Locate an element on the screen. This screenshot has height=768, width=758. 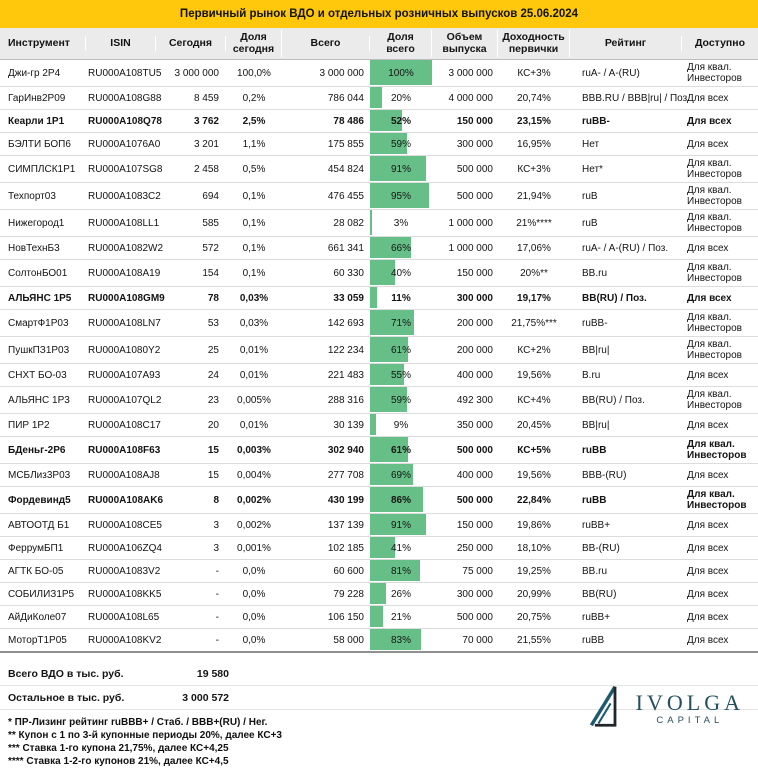
cell-isin: RU000A1083V2 is located at coordinates (124, 571).